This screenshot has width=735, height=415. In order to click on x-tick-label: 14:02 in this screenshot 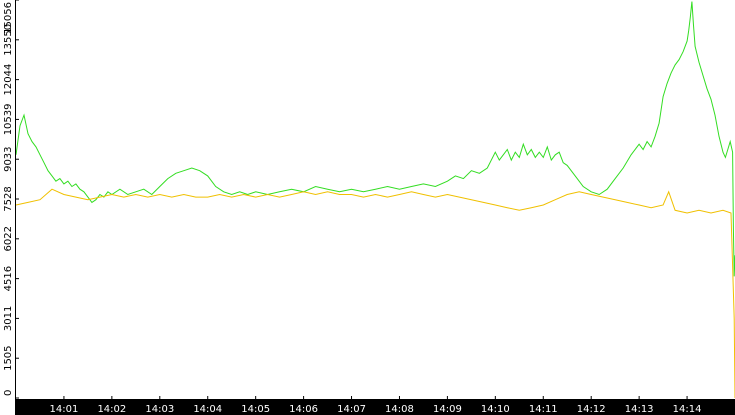, I will do `click(111, 409)`.